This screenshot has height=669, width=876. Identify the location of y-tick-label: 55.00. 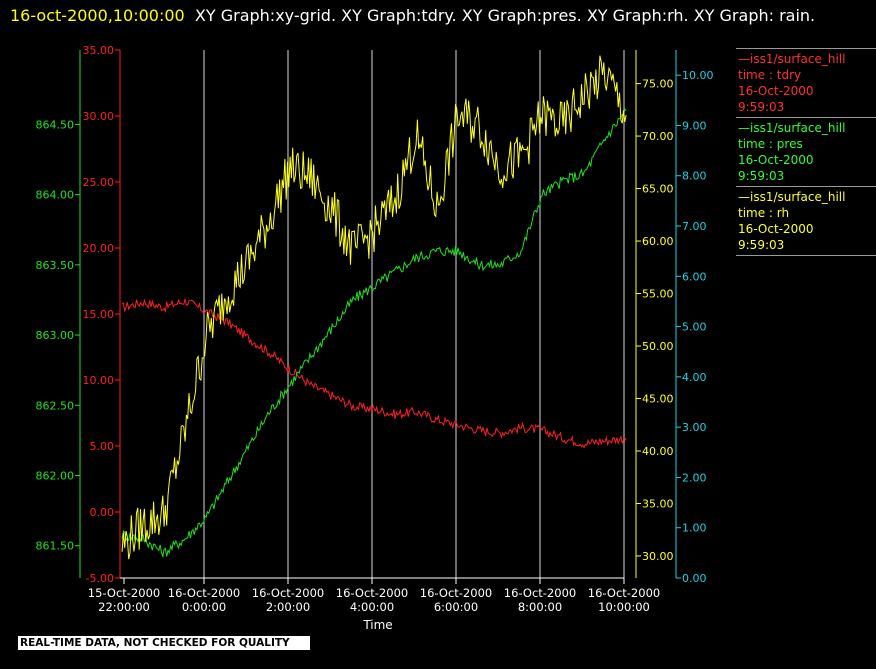
(658, 294).